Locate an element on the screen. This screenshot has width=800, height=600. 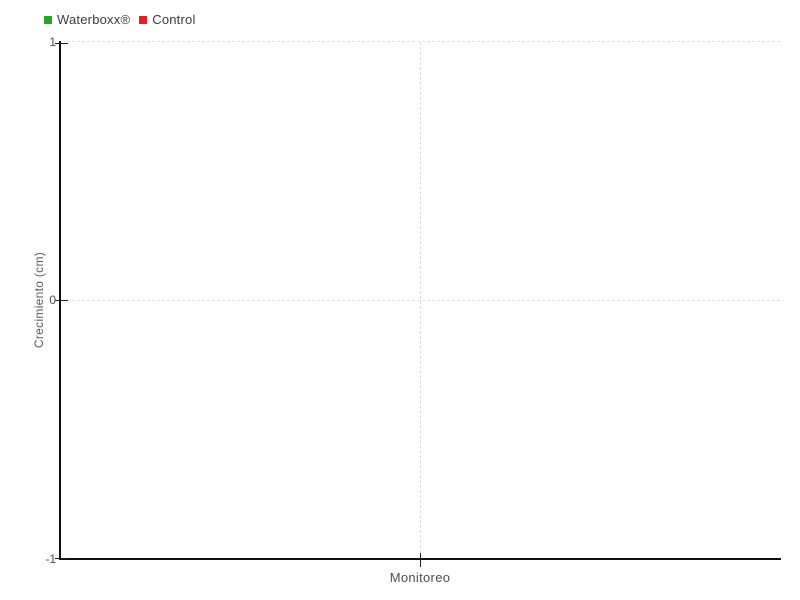
legend-label-control: Control is located at coordinates (174, 19).